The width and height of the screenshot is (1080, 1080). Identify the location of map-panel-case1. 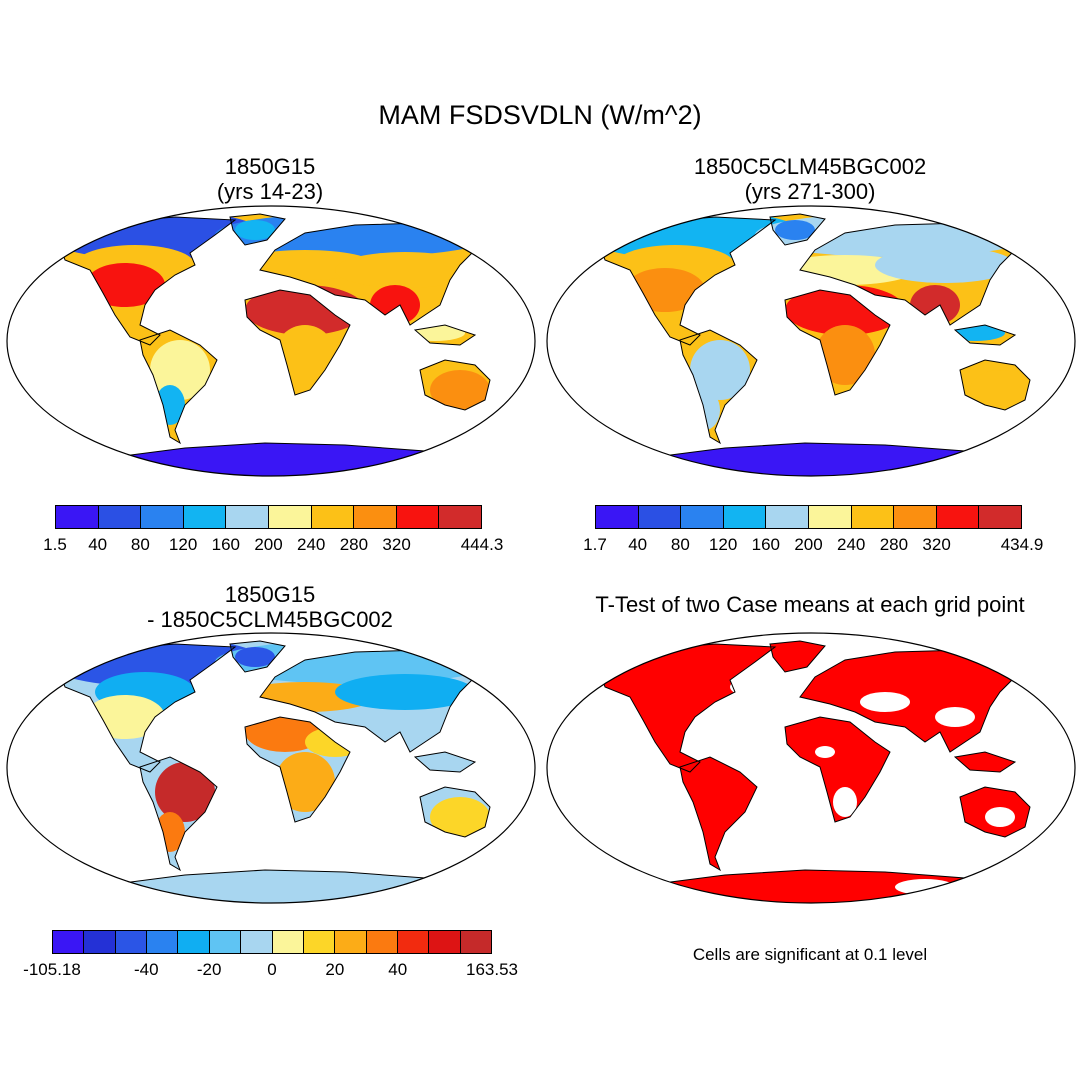
(271, 341).